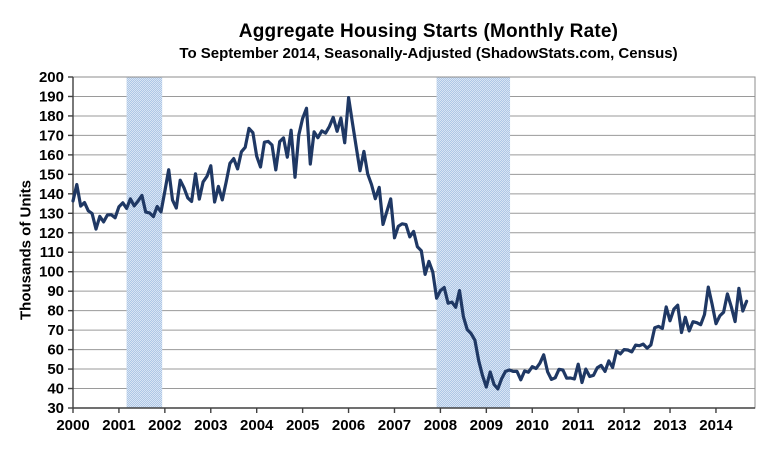 The image size is (781, 459). I want to click on x-tick-label: 2013, so click(669, 425).